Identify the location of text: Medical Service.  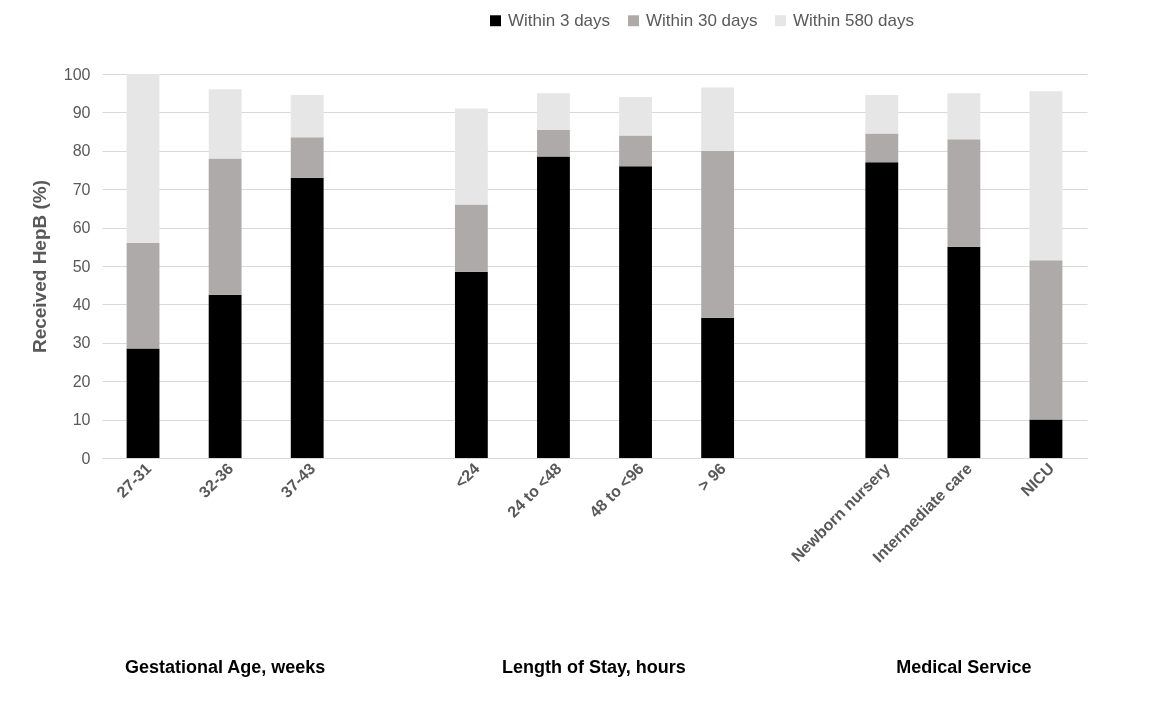
(964, 667).